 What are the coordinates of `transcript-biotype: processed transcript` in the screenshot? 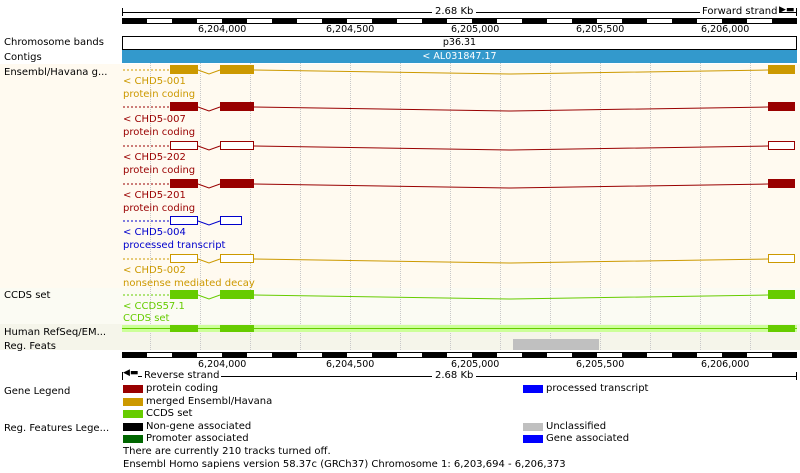 It's located at (174, 245).